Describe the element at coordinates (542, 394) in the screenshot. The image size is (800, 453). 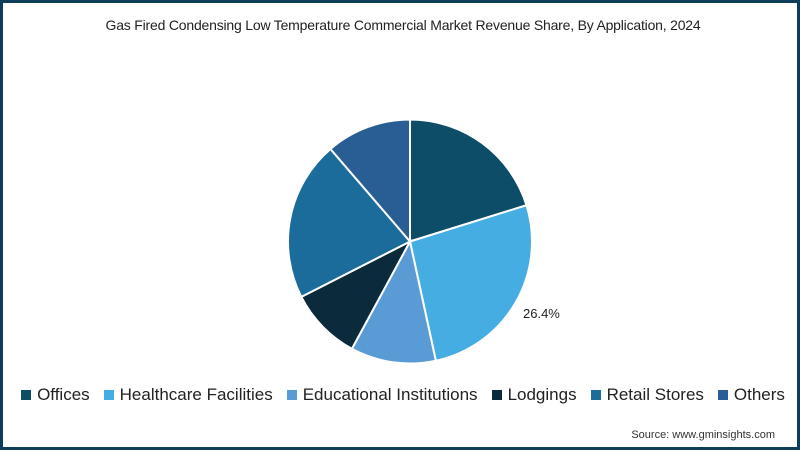
I see `legend-label: Lodgings` at that location.